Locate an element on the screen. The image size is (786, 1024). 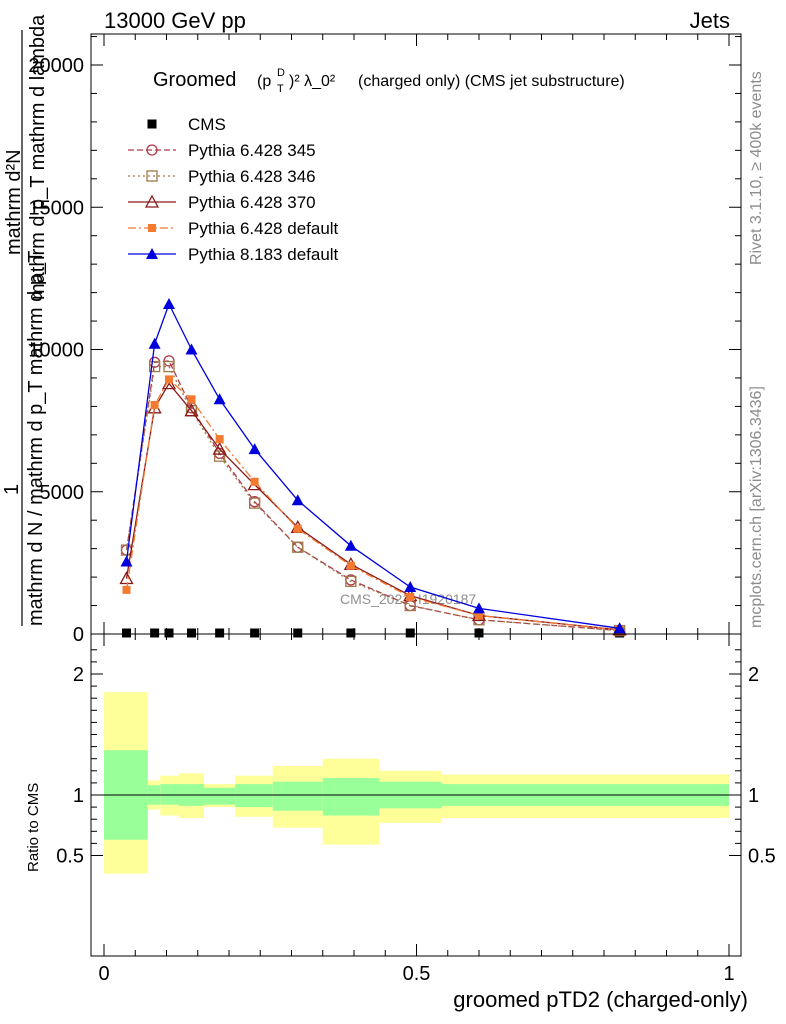
legend-item-p6def: Pythia 6.428 default is located at coordinates (233, 228).